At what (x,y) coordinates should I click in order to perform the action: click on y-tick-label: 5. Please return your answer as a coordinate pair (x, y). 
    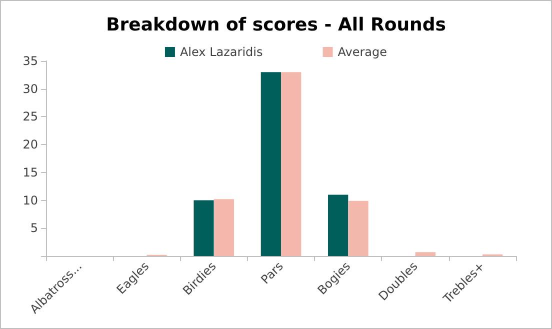
    Looking at the image, I should click on (34, 228).